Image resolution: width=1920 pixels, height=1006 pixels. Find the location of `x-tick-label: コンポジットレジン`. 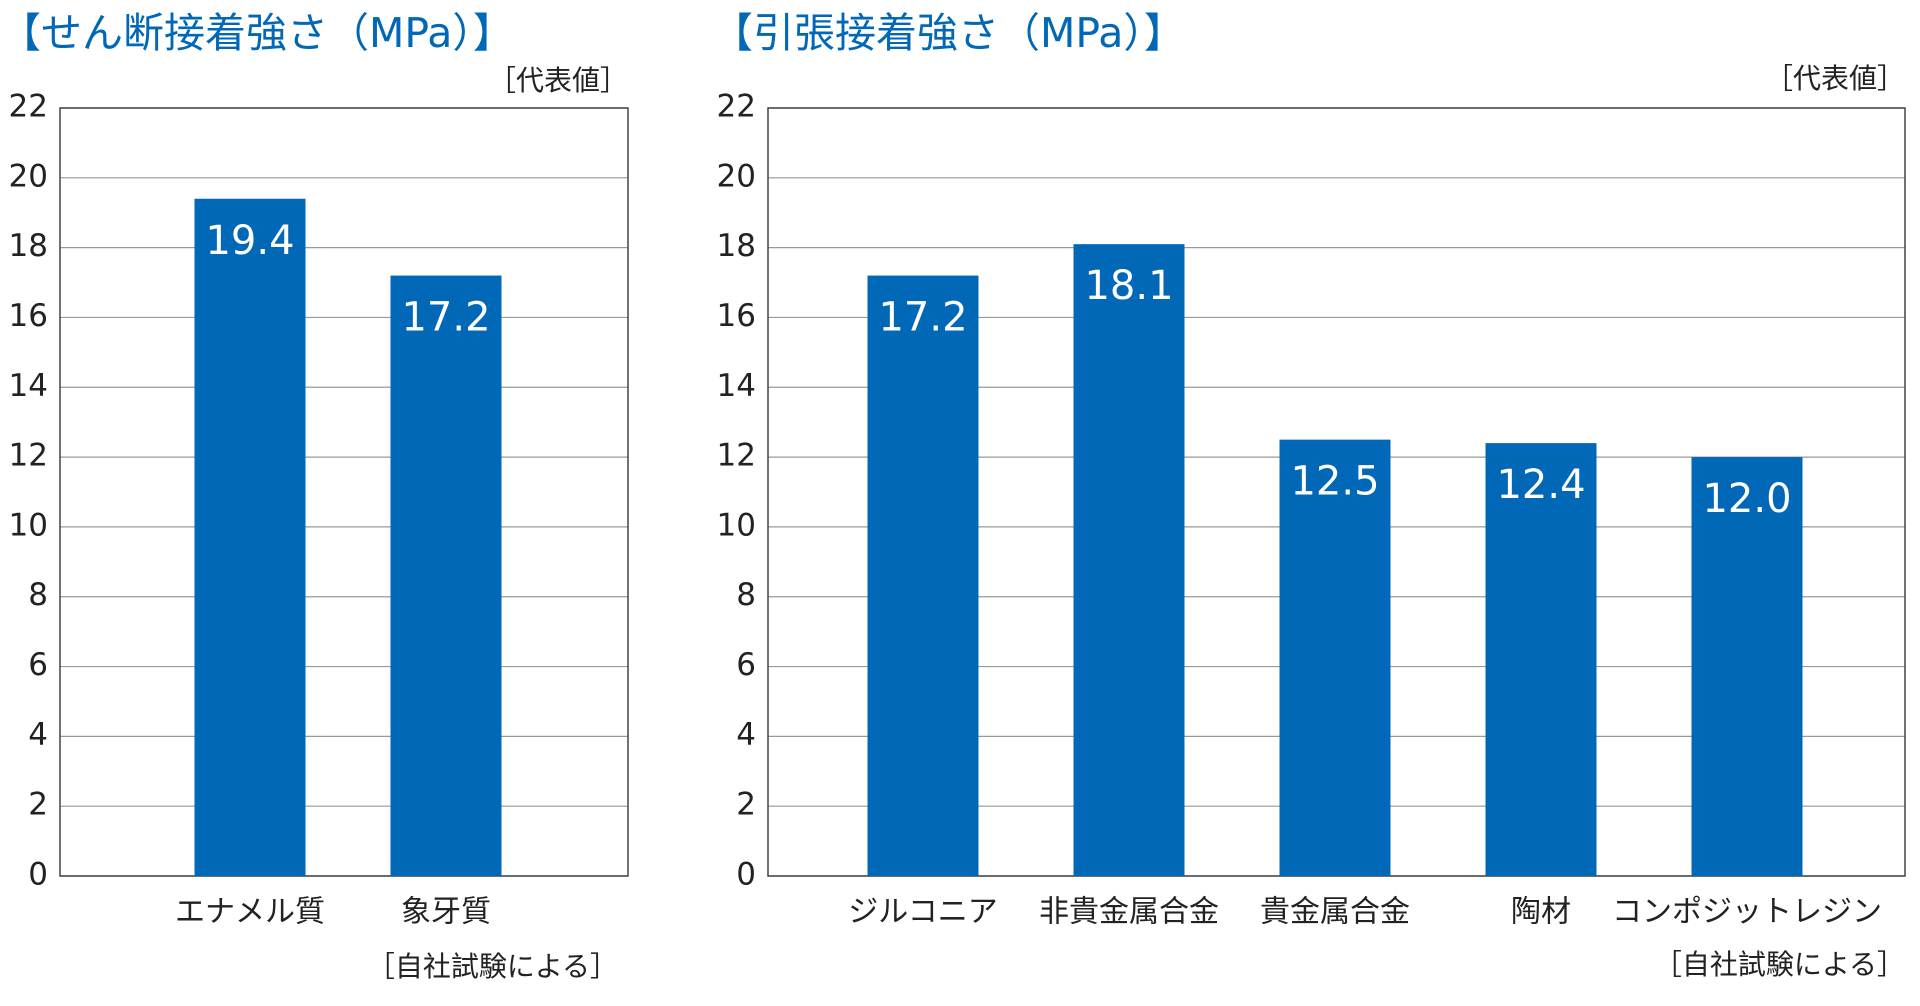

x-tick-label: コンポジットレジン is located at coordinates (1747, 912).